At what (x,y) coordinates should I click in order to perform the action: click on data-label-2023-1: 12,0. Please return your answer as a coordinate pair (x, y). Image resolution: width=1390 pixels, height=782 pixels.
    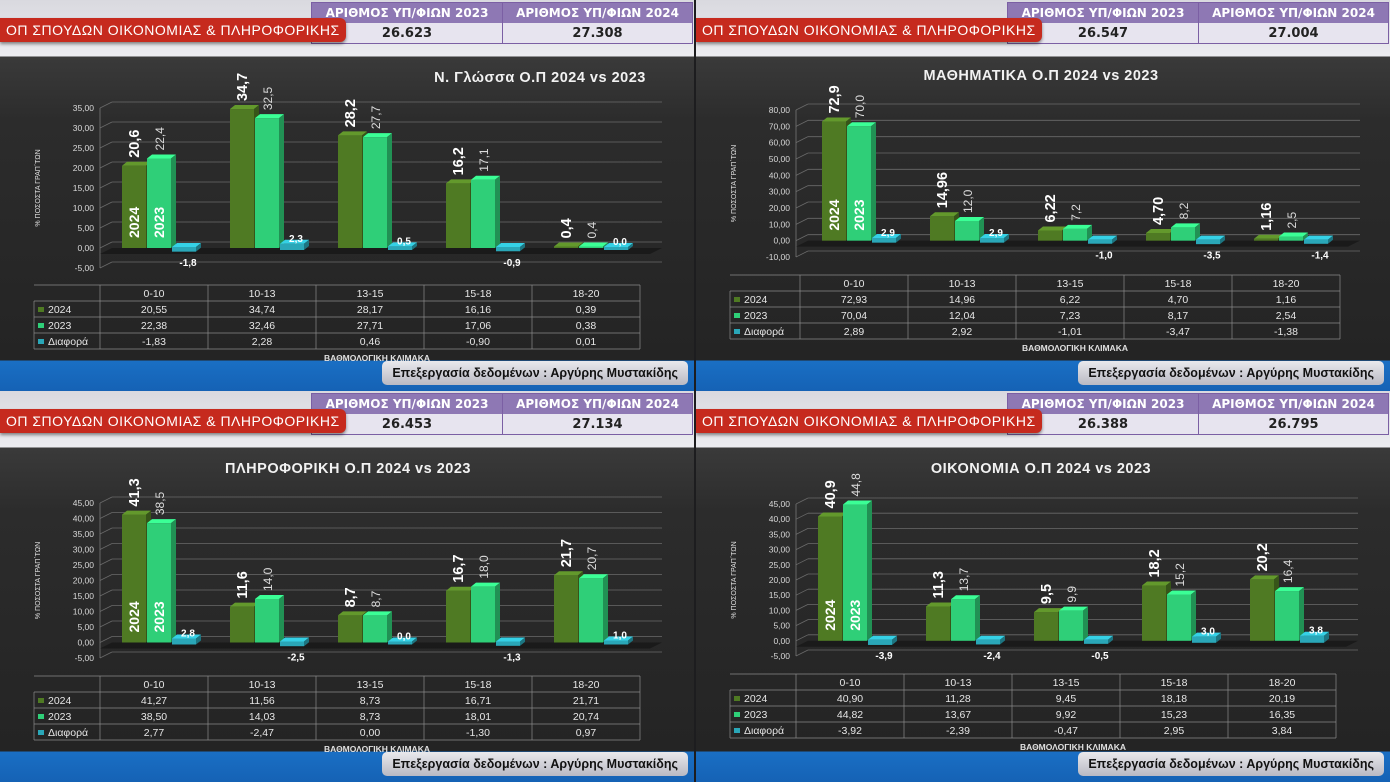
    Looking at the image, I should click on (968, 201).